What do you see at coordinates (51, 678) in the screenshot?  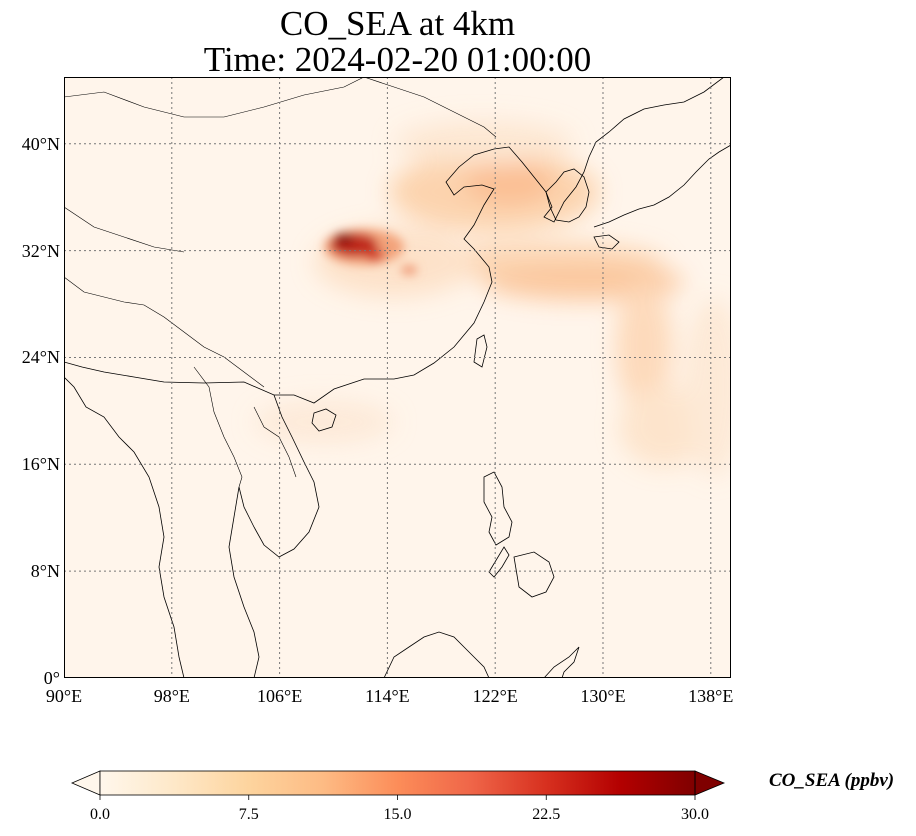 I see `lat-tick-label: 0°` at bounding box center [51, 678].